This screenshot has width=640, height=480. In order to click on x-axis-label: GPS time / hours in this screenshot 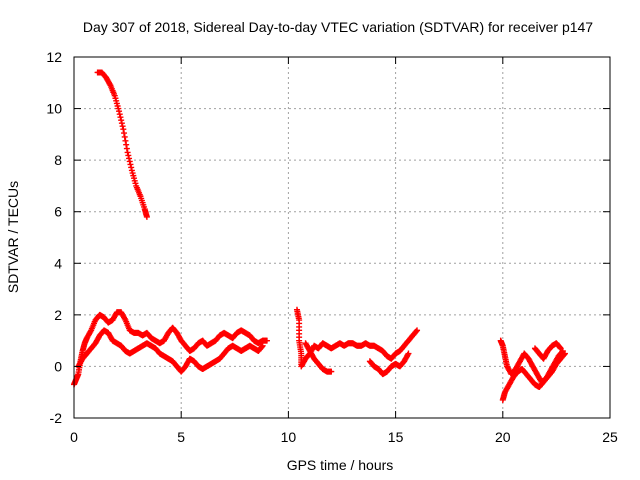, I will do `click(340, 465)`.